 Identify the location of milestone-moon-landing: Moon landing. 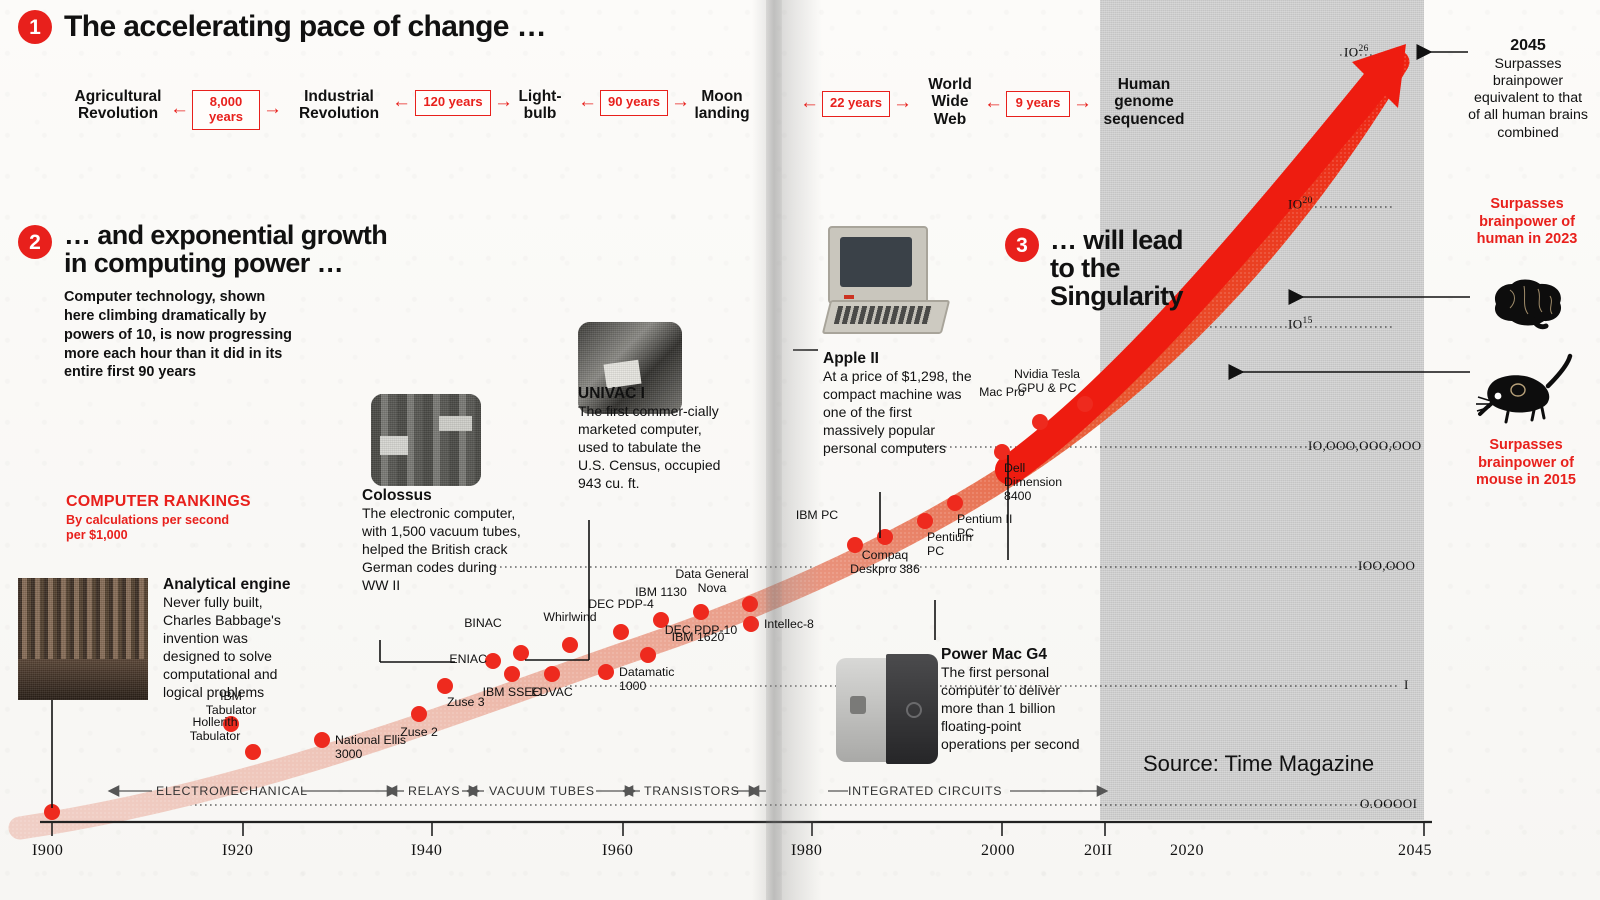
(722, 105).